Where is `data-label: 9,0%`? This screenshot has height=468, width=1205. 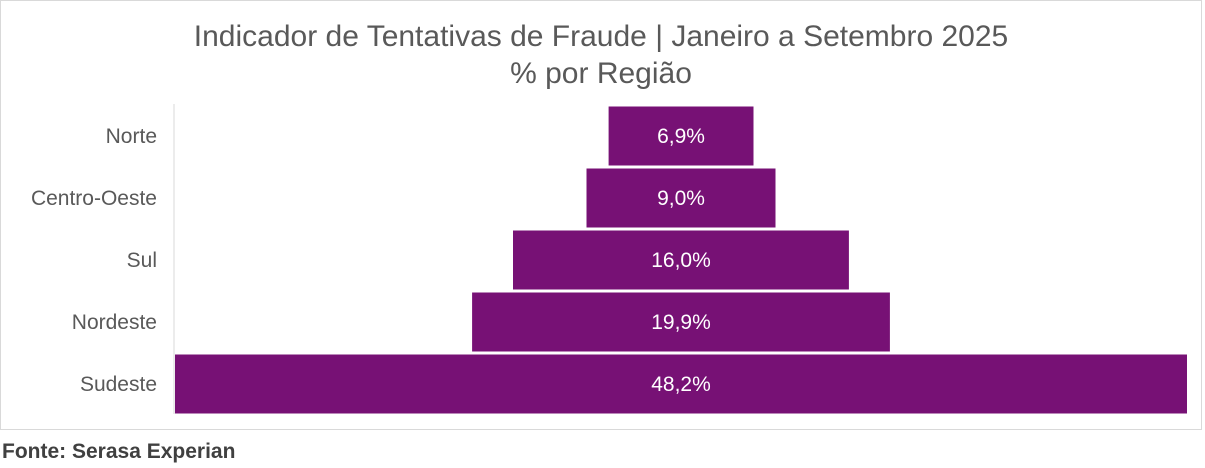 data-label: 9,0% is located at coordinates (681, 198).